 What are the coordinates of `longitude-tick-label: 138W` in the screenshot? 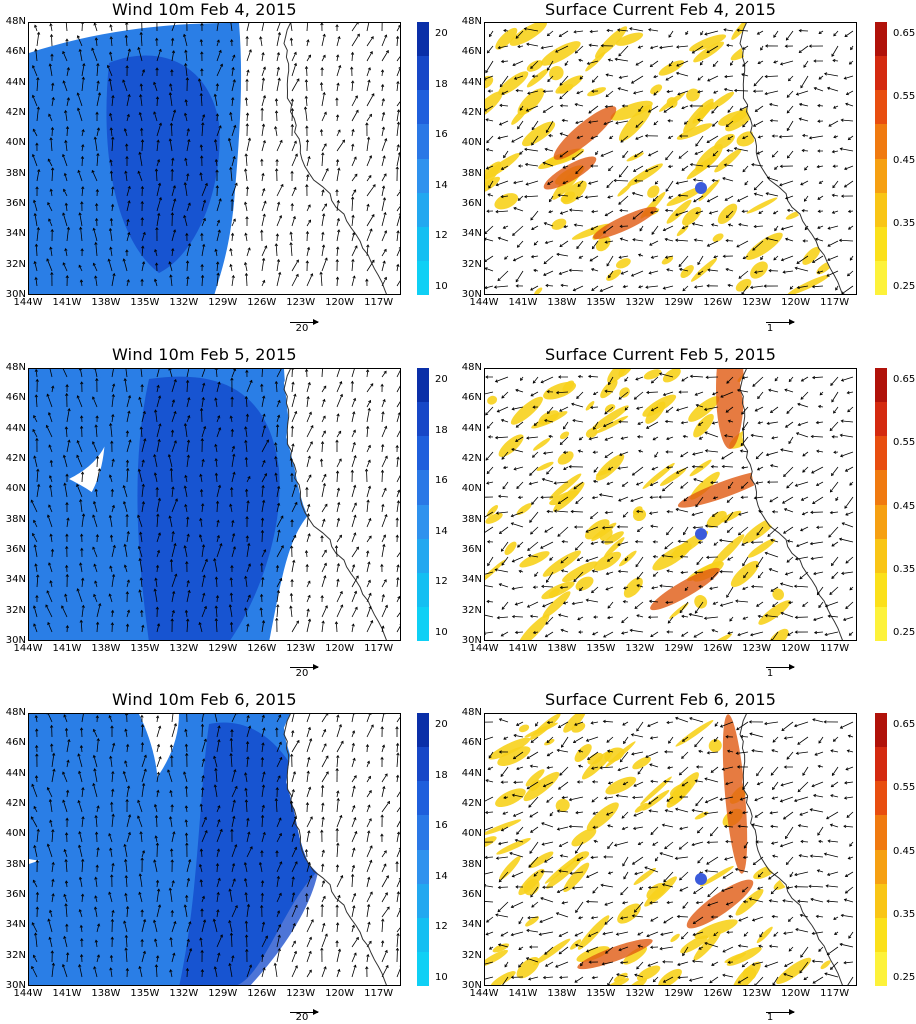 It's located at (106, 648).